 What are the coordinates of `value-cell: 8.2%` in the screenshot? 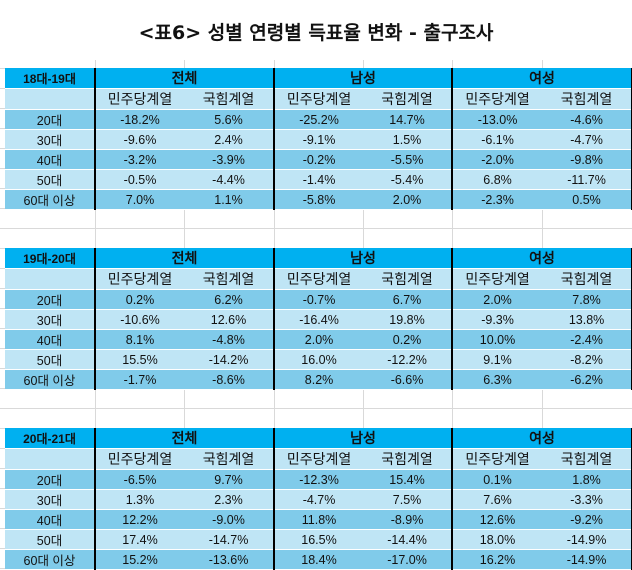 It's located at (319, 379).